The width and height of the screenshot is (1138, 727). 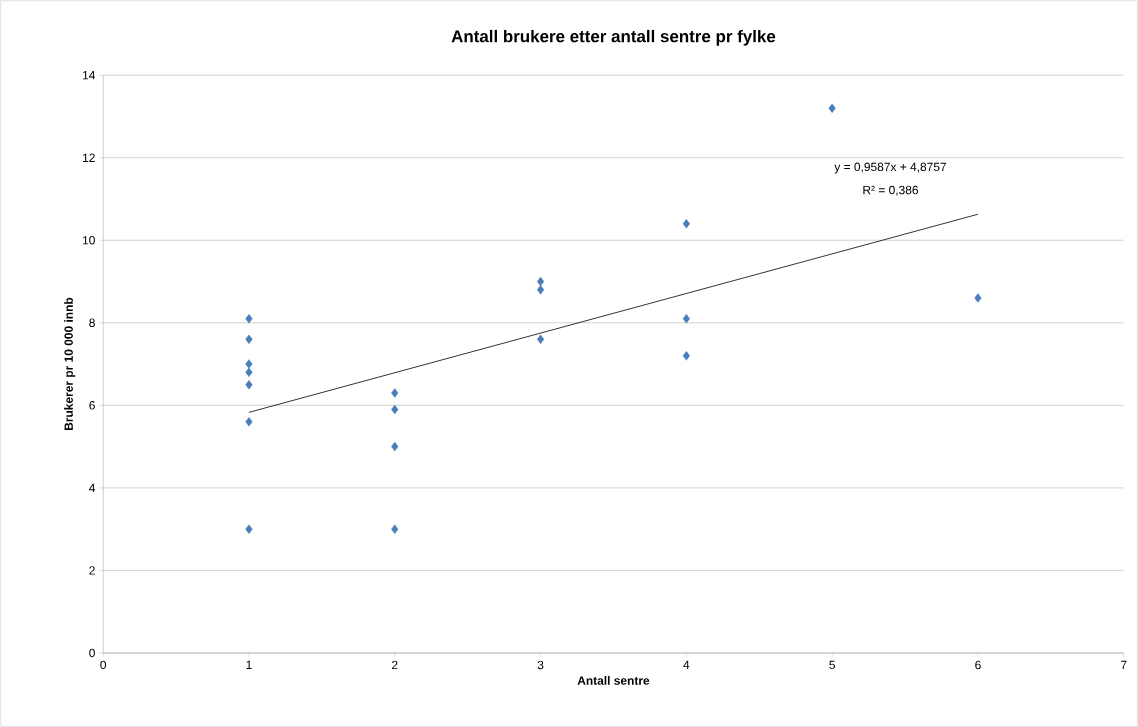 I want to click on y-tick-label: 8, so click(x=92, y=322).